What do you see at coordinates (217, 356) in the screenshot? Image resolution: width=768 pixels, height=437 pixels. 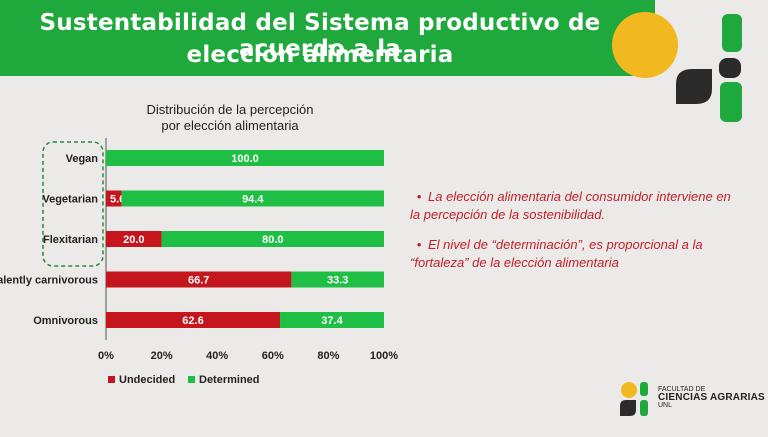 I see `x-tick-label: 40%` at bounding box center [217, 356].